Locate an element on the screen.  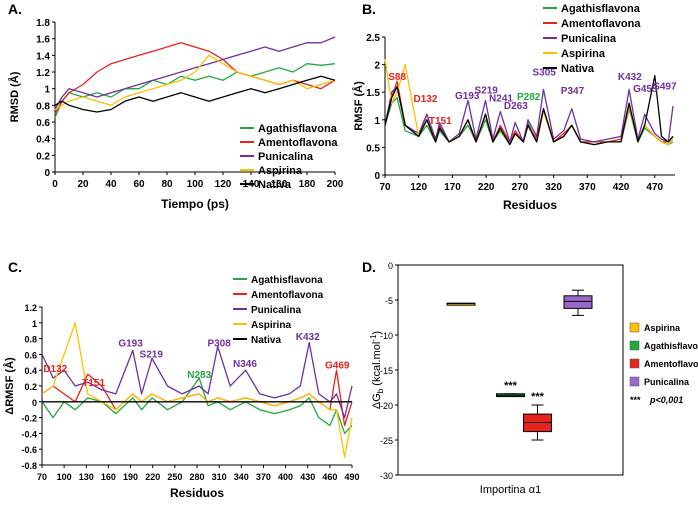
peak-label: K432 is located at coordinates (630, 77).